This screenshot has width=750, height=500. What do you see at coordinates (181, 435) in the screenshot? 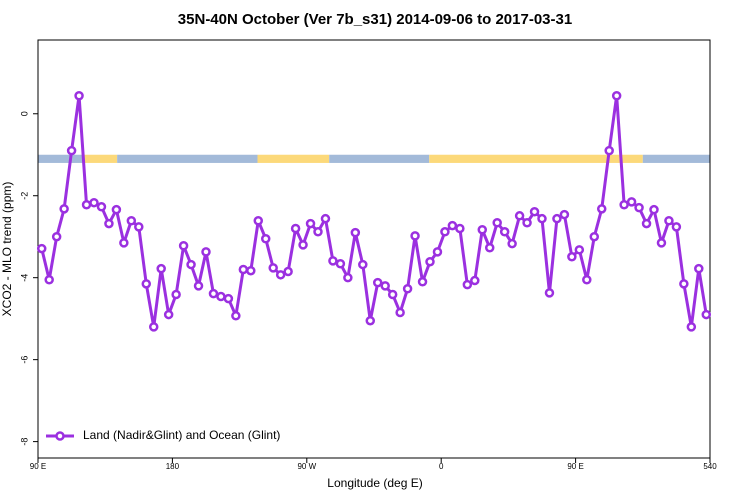
I see `legend-label: Land (Nadir&Glint) and Ocean (Glint)` at bounding box center [181, 435].